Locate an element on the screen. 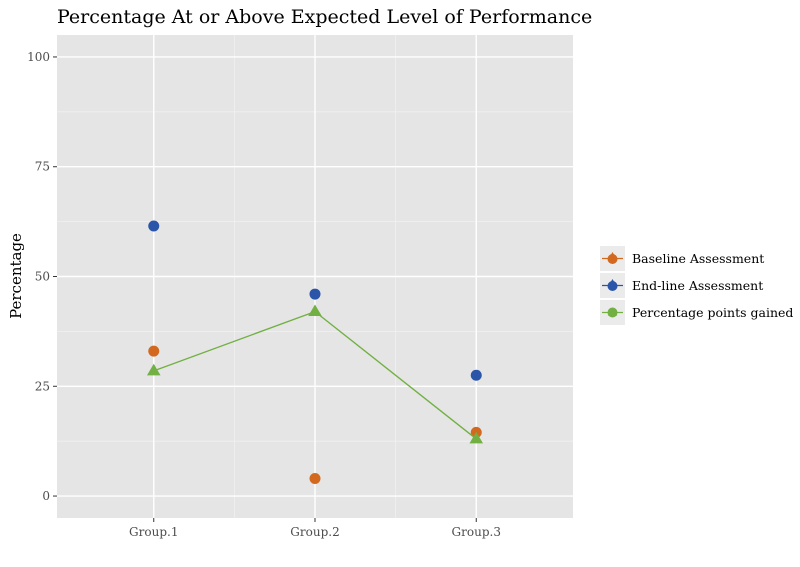 This screenshot has width=800, height=567. y-axis: 0 25 50 75 100 is located at coordinates (42, 276).